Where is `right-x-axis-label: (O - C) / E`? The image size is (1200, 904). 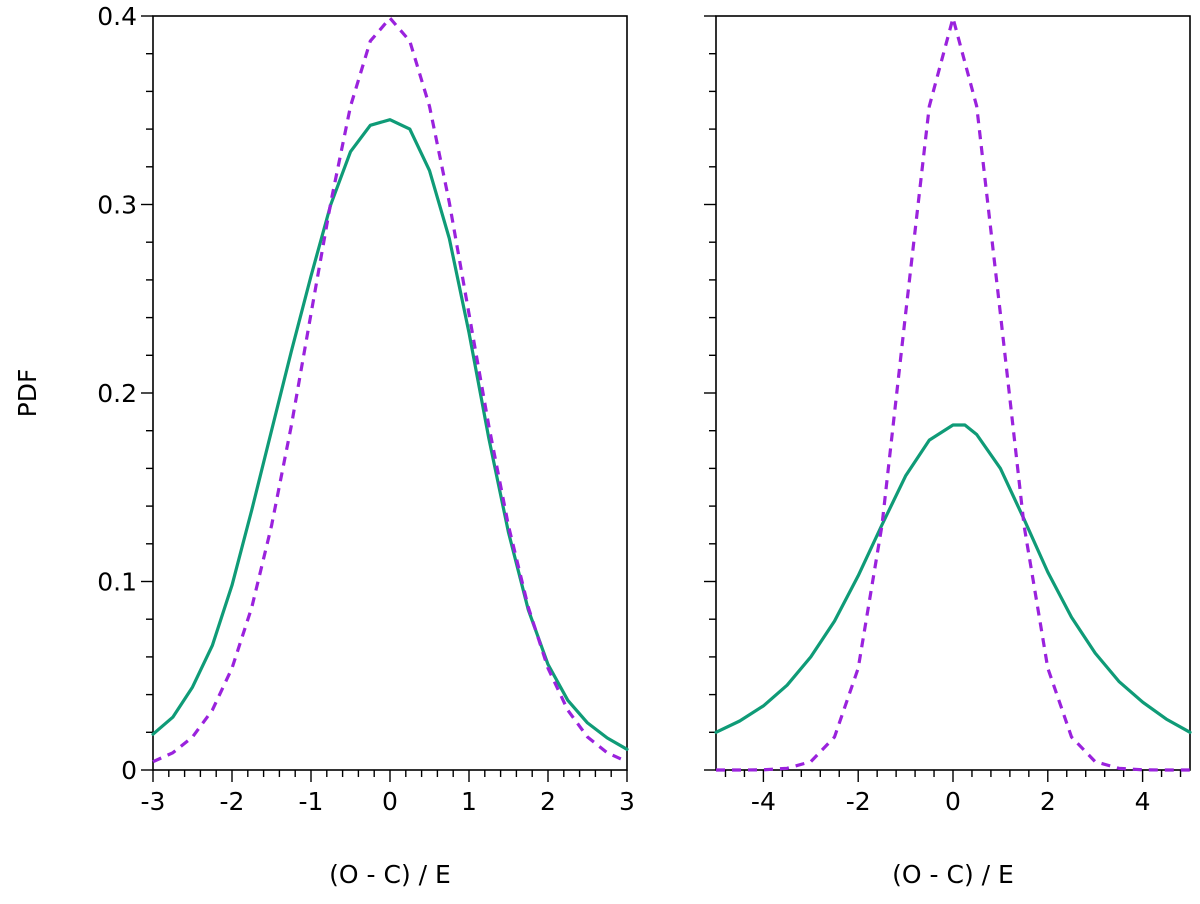
right-x-axis-label: (O - C) / E is located at coordinates (953, 874).